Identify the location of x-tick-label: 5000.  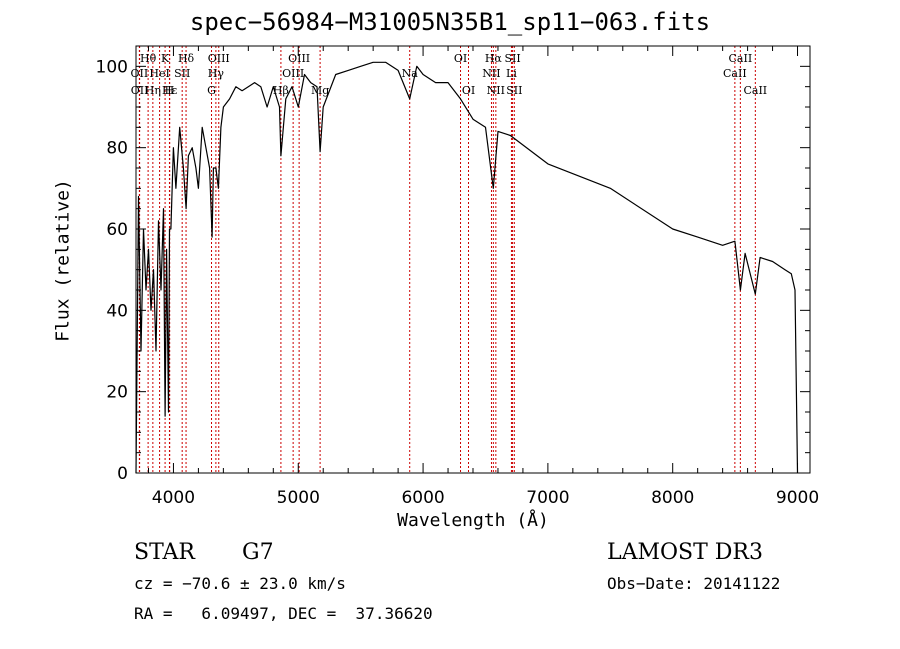
(298, 498).